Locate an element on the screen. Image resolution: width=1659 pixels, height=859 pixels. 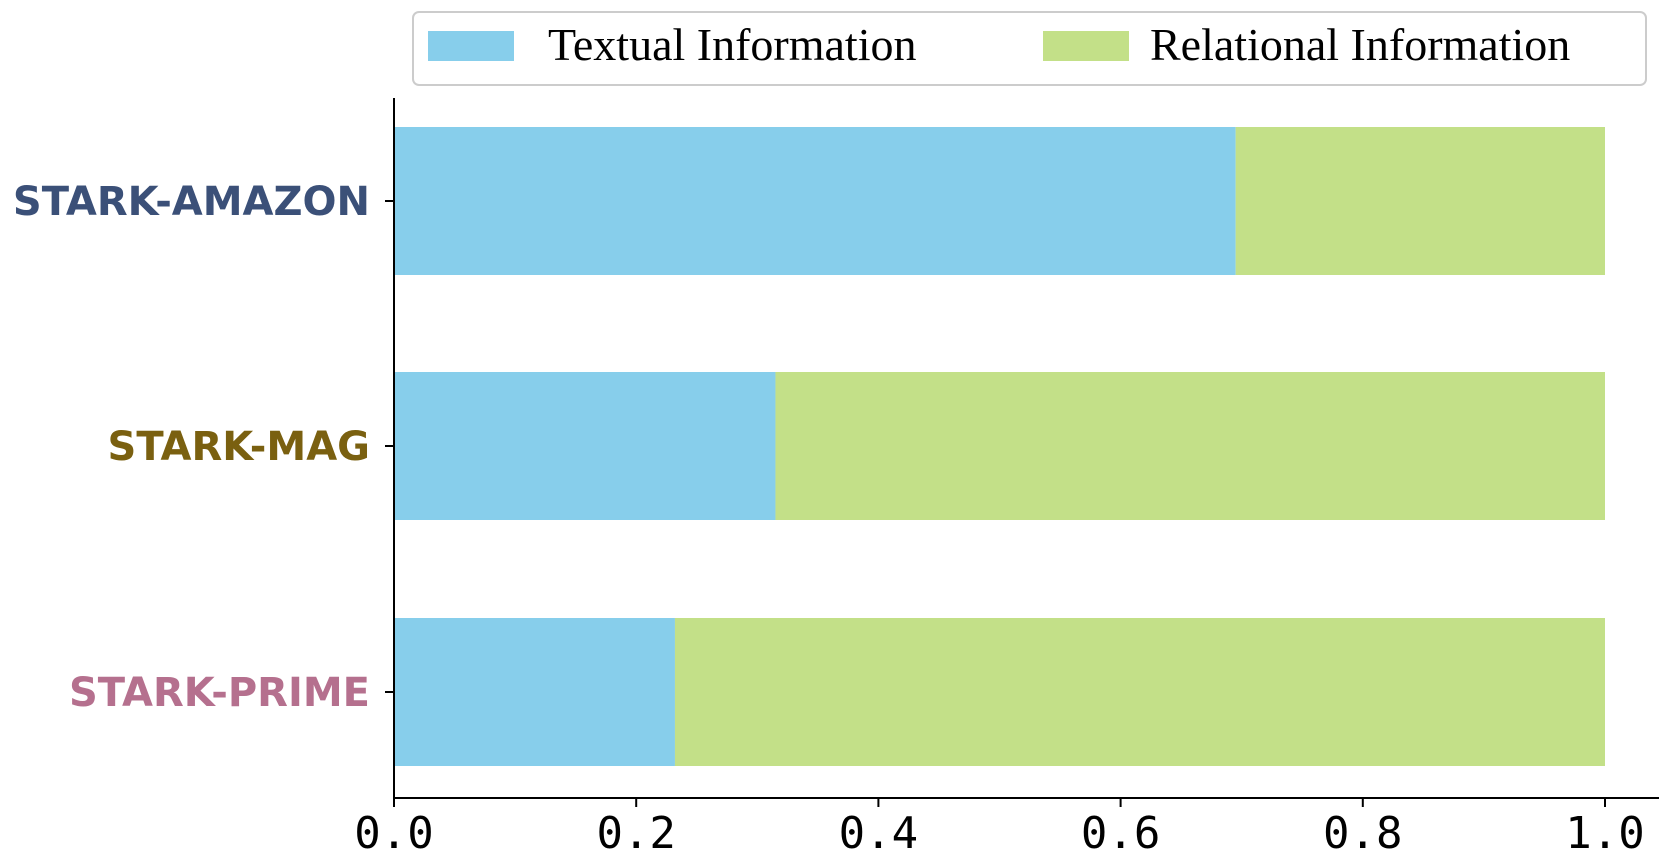
x-tick-label: 0.0 is located at coordinates (393, 833).